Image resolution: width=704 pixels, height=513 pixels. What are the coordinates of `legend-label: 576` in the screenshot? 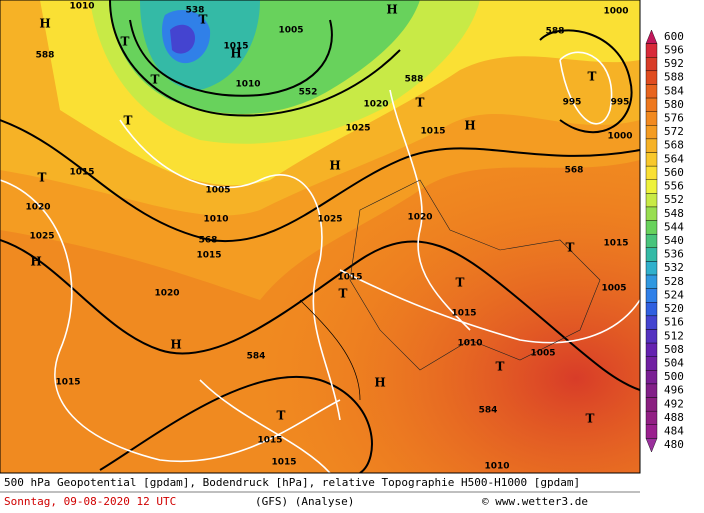 It's located at (674, 117).